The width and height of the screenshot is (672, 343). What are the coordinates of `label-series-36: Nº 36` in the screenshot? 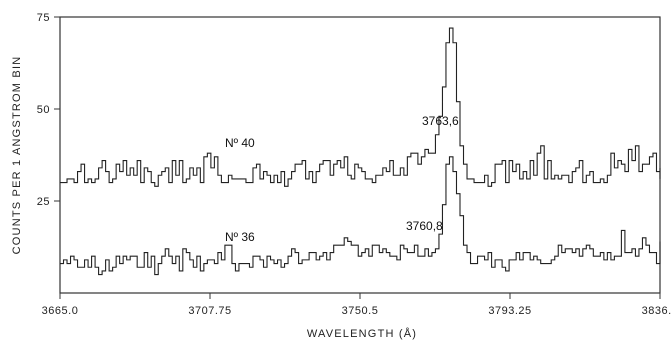 It's located at (240, 237).